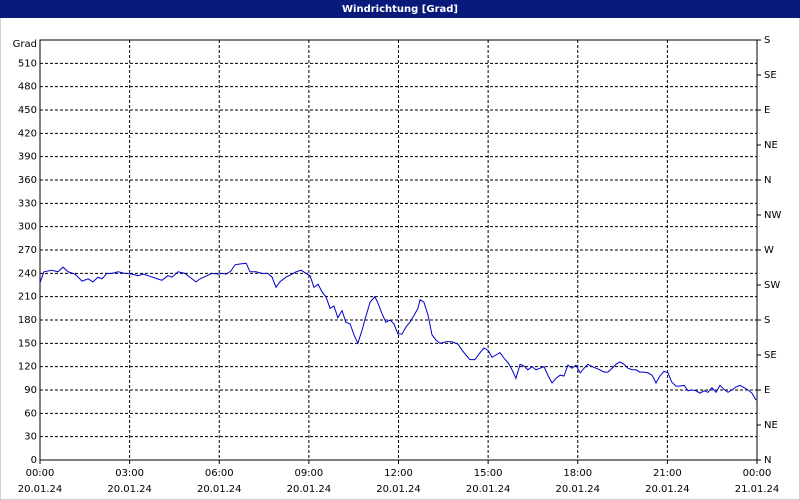 Image resolution: width=800 pixels, height=500 pixels. I want to click on y2-tick-label: SW, so click(772, 285).